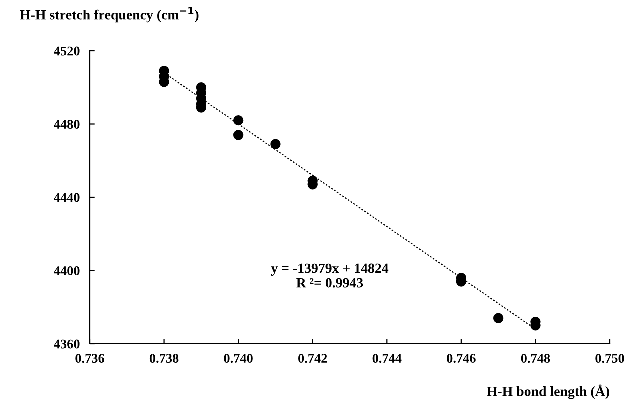 Image resolution: width=629 pixels, height=405 pixels. I want to click on y-tick-label: 4440, so click(67, 197).